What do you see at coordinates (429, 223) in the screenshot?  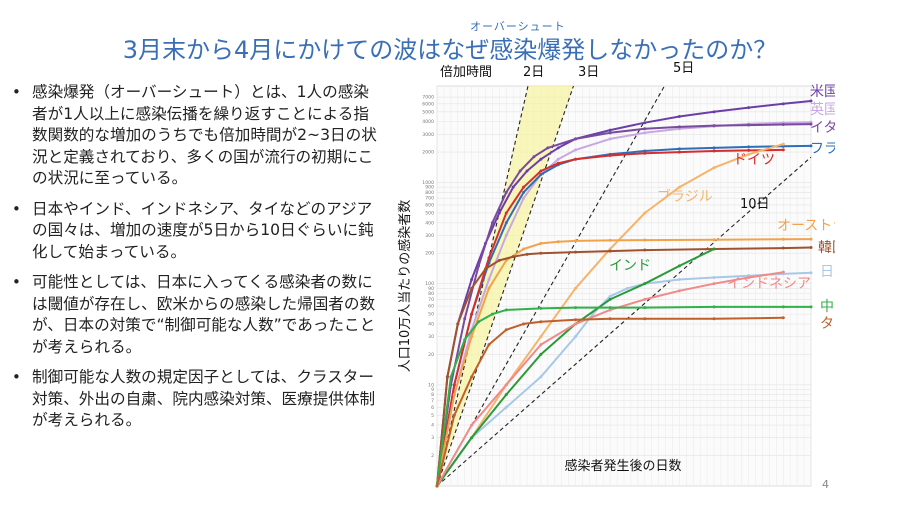 I see `y-tick-label: 400` at bounding box center [429, 223].